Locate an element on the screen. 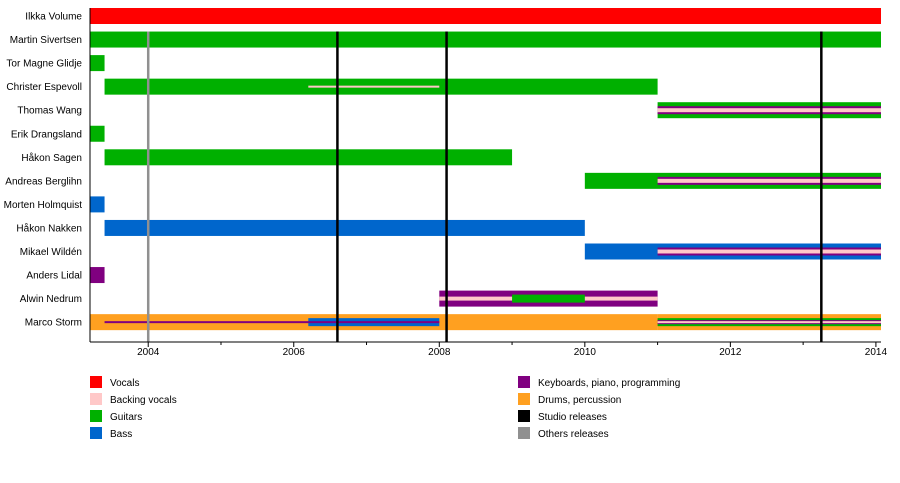 The width and height of the screenshot is (900, 483). member-label: Andreas Berglihn is located at coordinates (43, 181).